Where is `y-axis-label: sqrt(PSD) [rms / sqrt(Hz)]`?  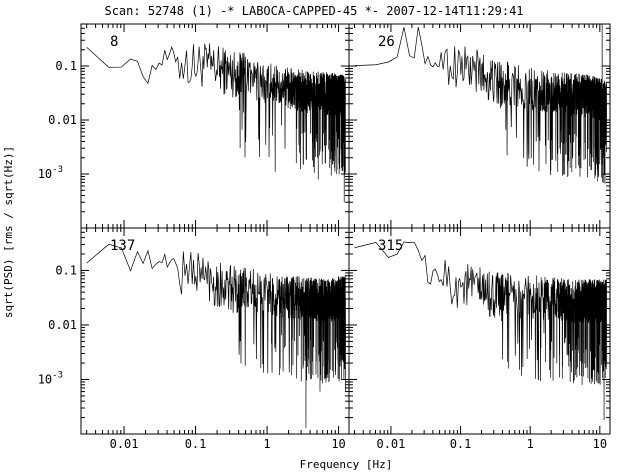 y-axis-label: sqrt(PSD) [rms / sqrt(Hz)] is located at coordinates (8, 232).